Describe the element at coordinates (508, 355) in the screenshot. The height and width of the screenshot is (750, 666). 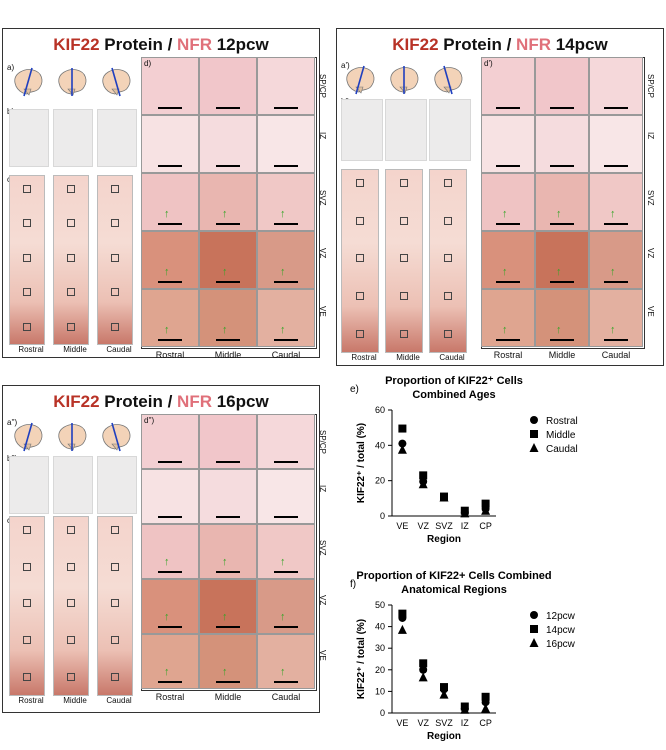
I see `grid-column-label: Rostral` at that location.